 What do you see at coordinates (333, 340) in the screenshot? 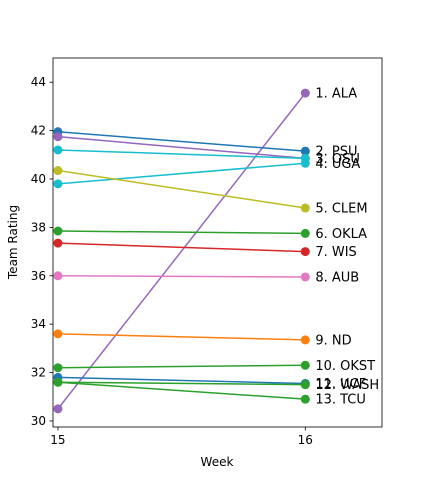
I see `series-label: 9. ND` at bounding box center [333, 340].